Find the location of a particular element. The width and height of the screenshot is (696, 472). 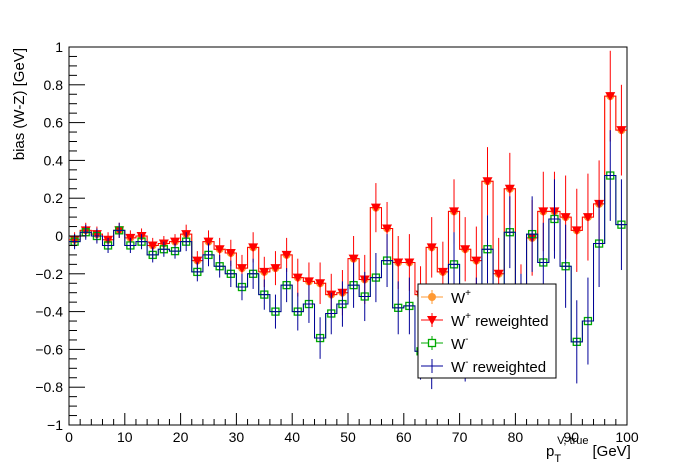

legend-label: W- is located at coordinates (460, 343).